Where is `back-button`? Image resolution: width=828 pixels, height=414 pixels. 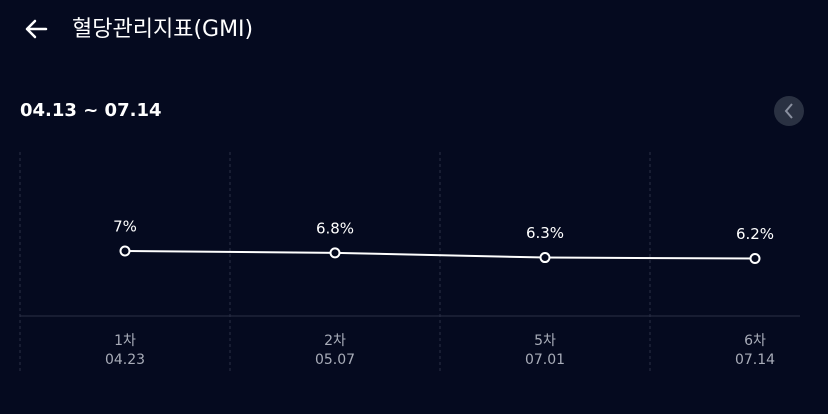
back-button is located at coordinates (36, 29).